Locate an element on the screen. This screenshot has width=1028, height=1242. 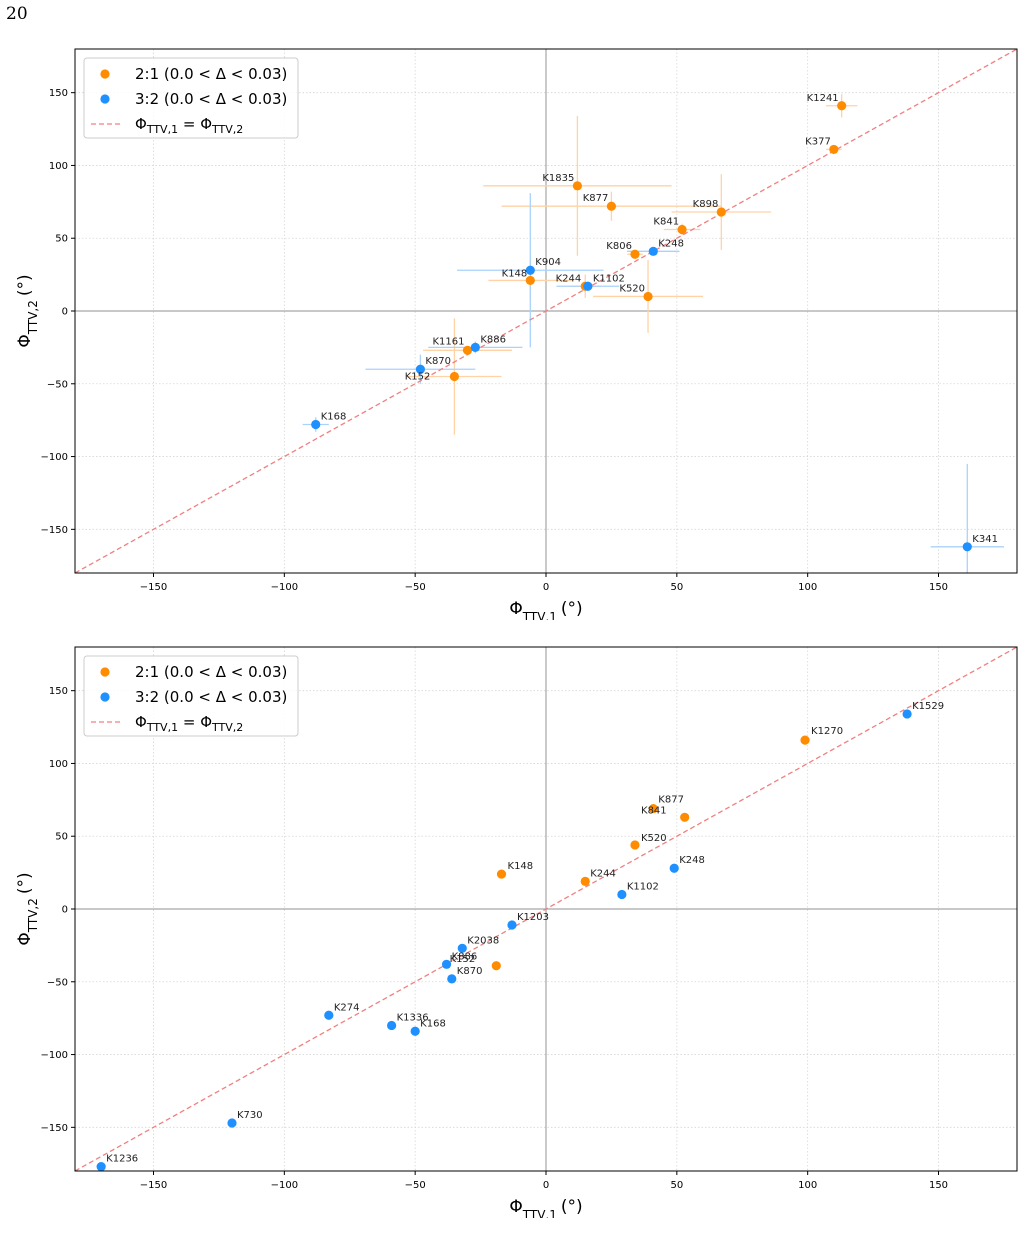
page-number: 20 is located at coordinates (17, 14).